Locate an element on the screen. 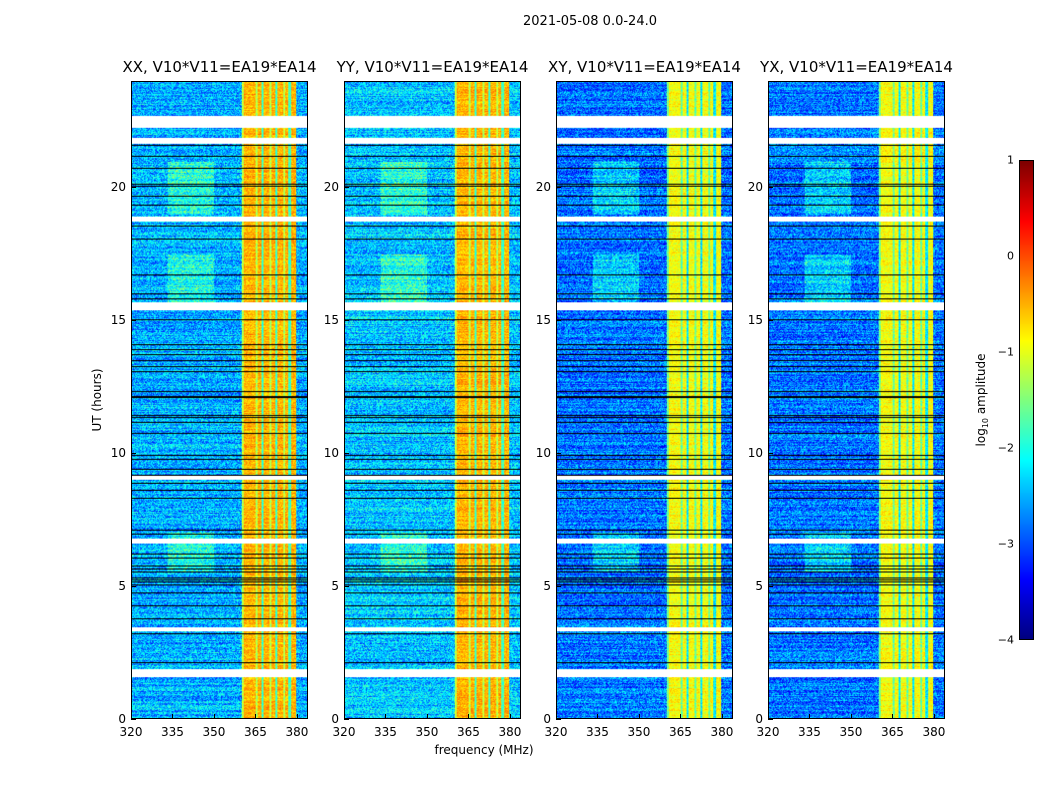  colorbar-tick-label: 0 is located at coordinates (1010, 256).